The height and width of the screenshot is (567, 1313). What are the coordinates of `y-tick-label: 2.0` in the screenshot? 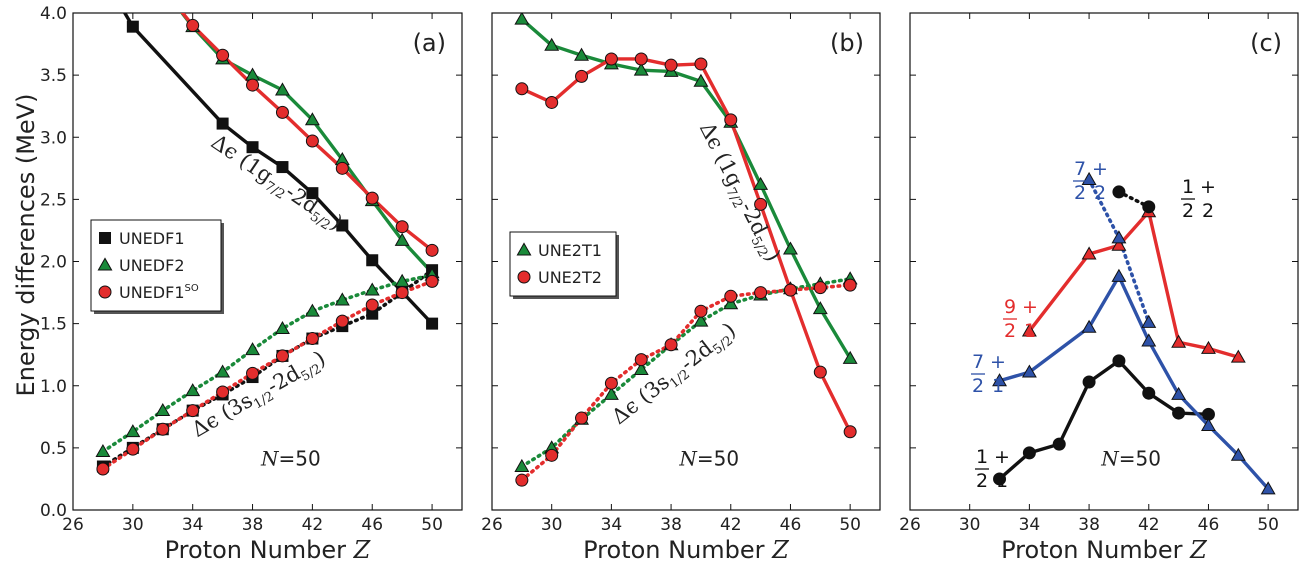 It's located at (53, 263).